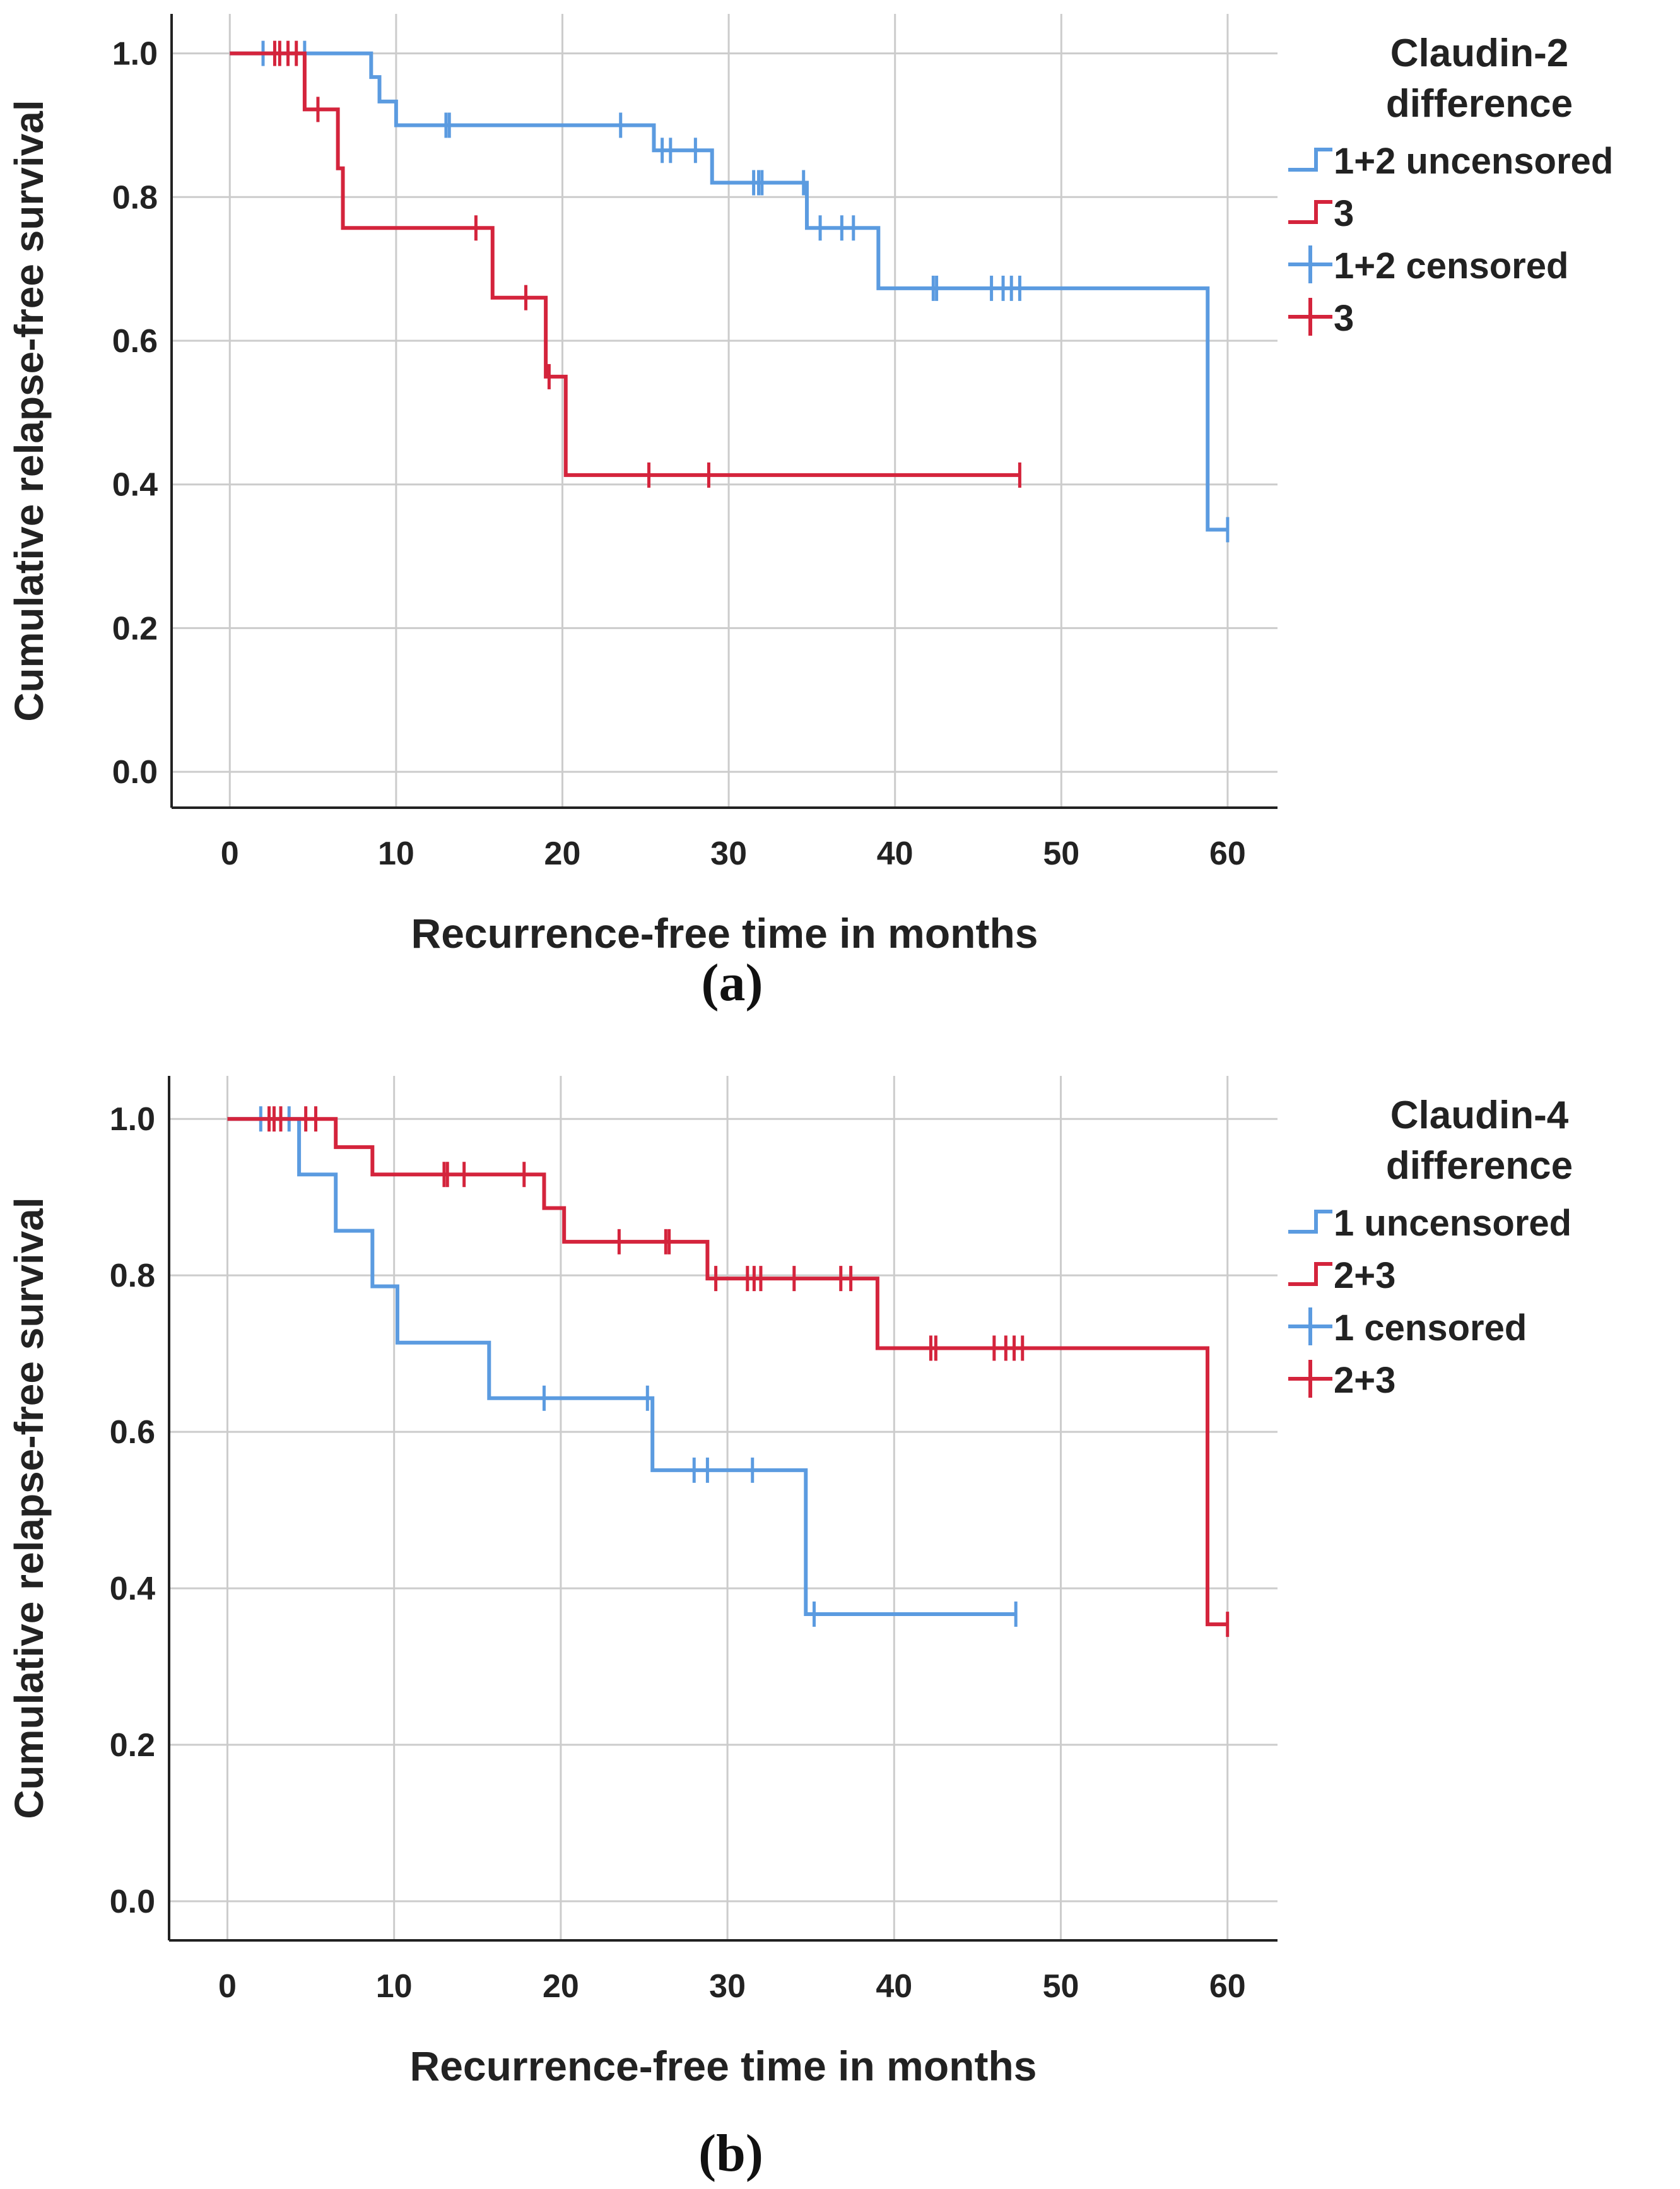  What do you see at coordinates (1452, 1223) in the screenshot?
I see `legend-entry-label: 1 uncensored` at bounding box center [1452, 1223].